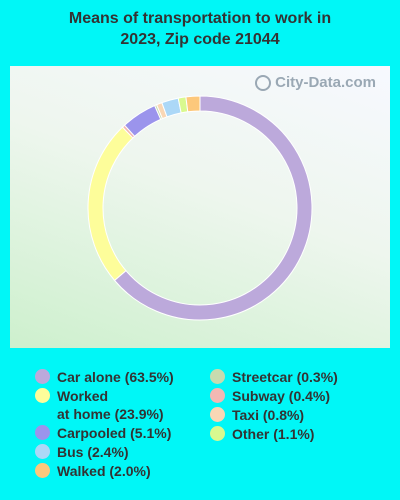 This screenshot has width=400, height=500. I want to click on legend-label: Streetcar (0.3%), so click(285, 377).